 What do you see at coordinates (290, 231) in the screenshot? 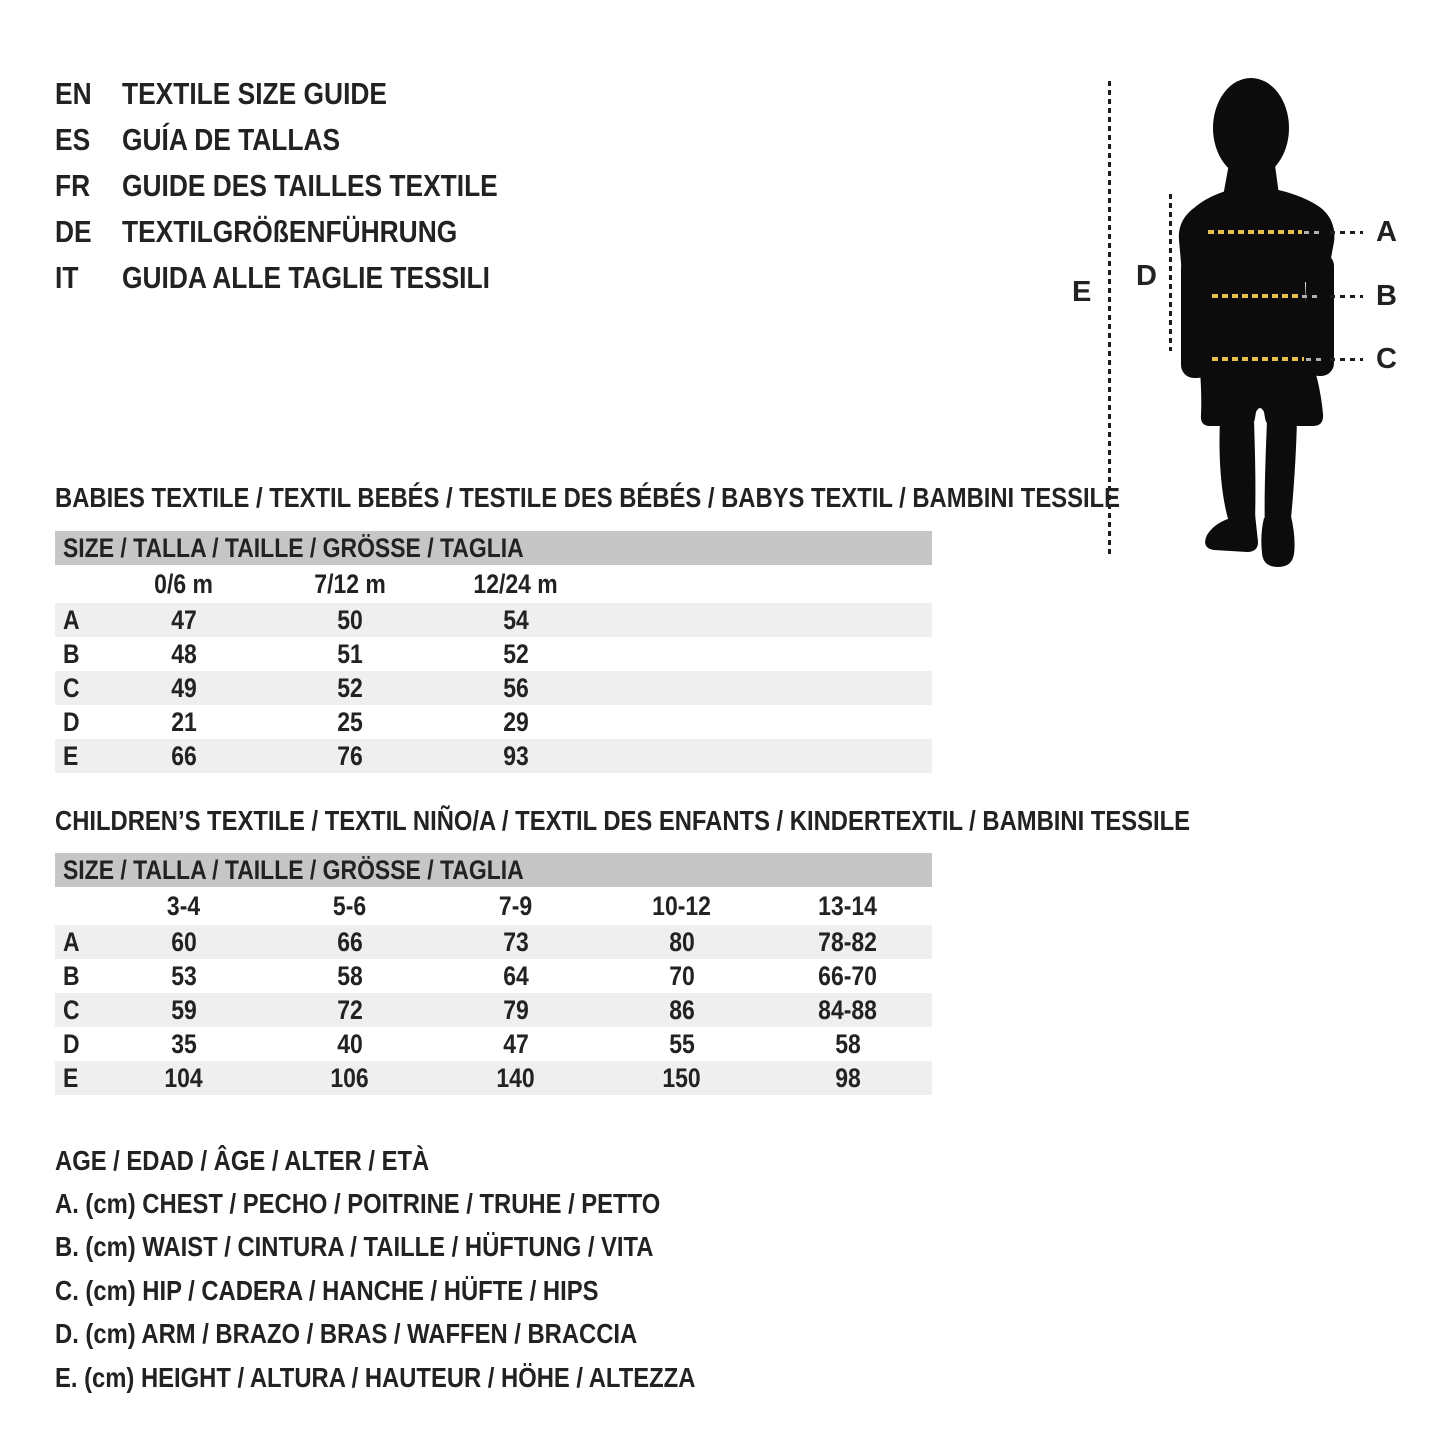
I see `language-title: TEXTILGRÖßENFÜHRUNG` at bounding box center [290, 231].